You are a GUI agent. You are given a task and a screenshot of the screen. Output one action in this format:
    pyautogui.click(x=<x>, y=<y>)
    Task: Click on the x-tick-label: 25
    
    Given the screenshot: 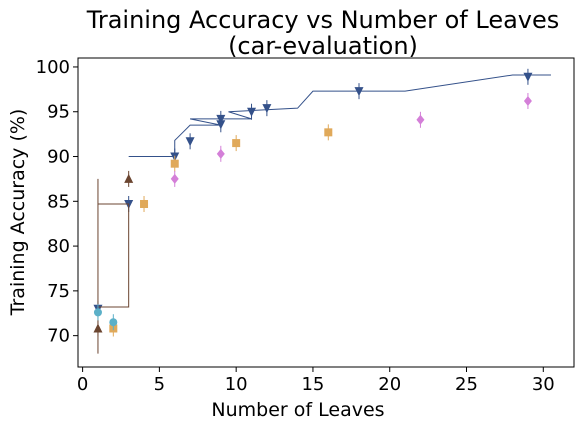 What is the action you would take?
    pyautogui.click(x=466, y=384)
    